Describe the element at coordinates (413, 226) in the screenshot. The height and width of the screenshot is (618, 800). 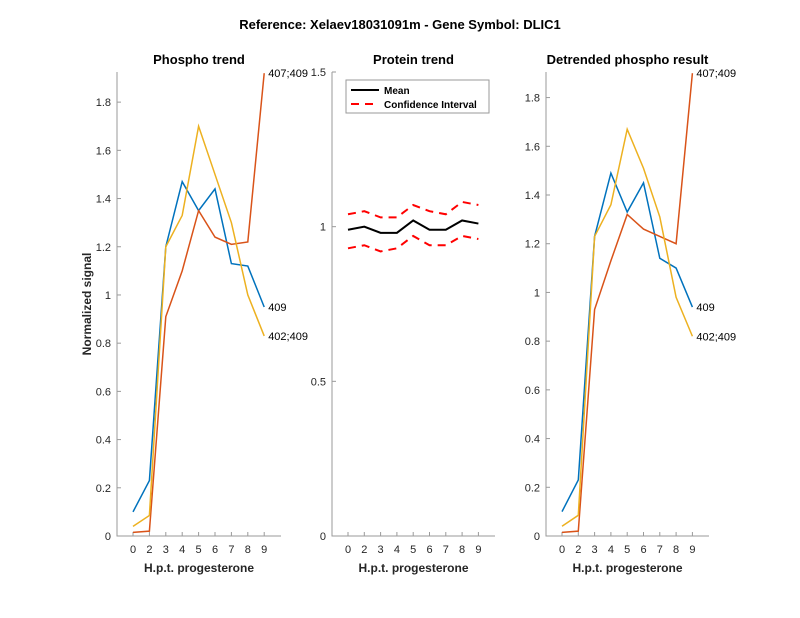
I see `series-line-mean` at that location.